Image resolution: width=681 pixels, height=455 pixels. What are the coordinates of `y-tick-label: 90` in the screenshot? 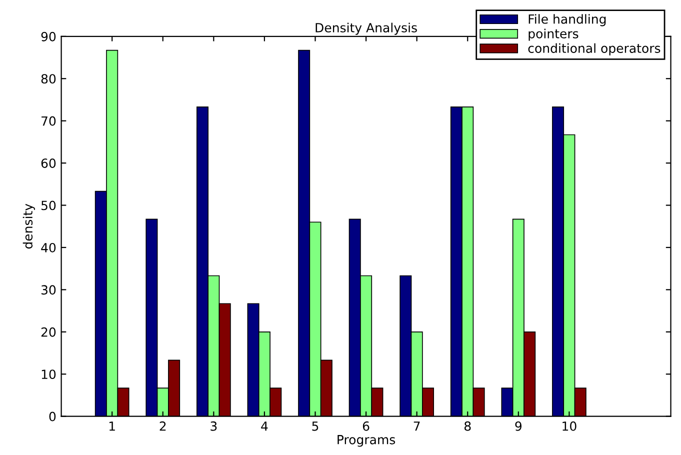 It's located at (48, 37).